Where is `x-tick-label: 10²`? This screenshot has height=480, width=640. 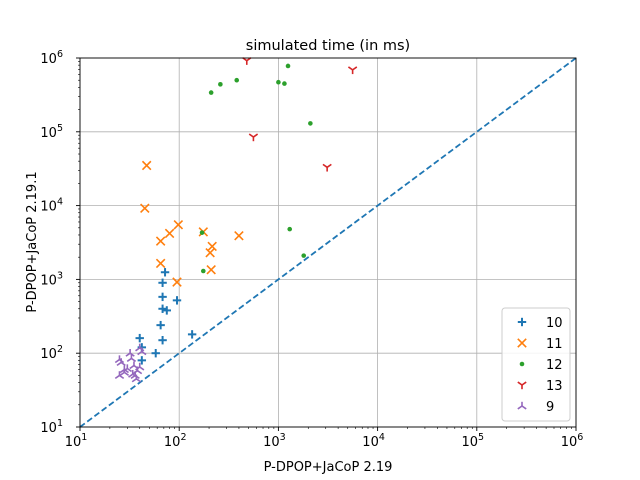
x-tick-label: 10² is located at coordinates (175, 441).